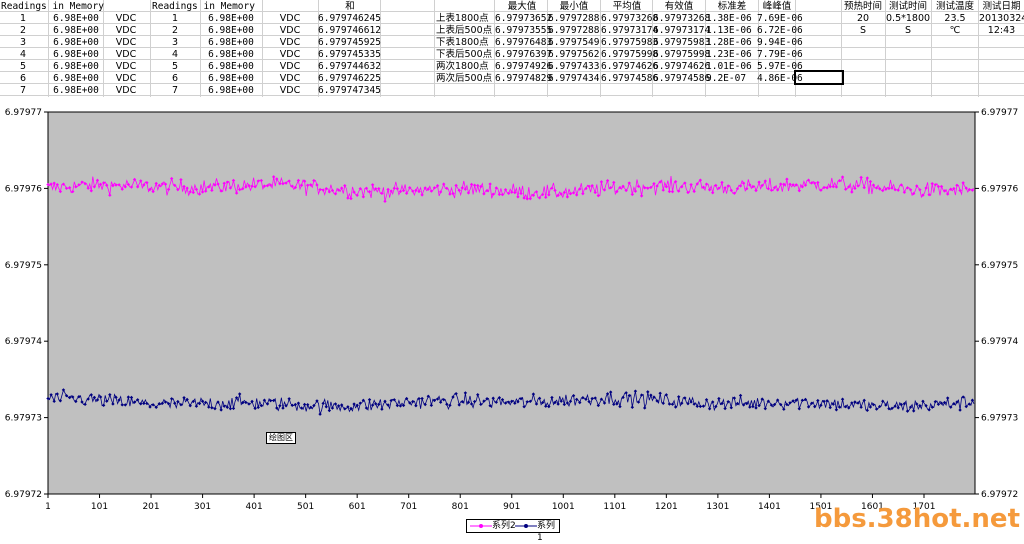 The height and width of the screenshot is (544, 1024). I want to click on sum-value: 6.979746245, so click(349, 18).